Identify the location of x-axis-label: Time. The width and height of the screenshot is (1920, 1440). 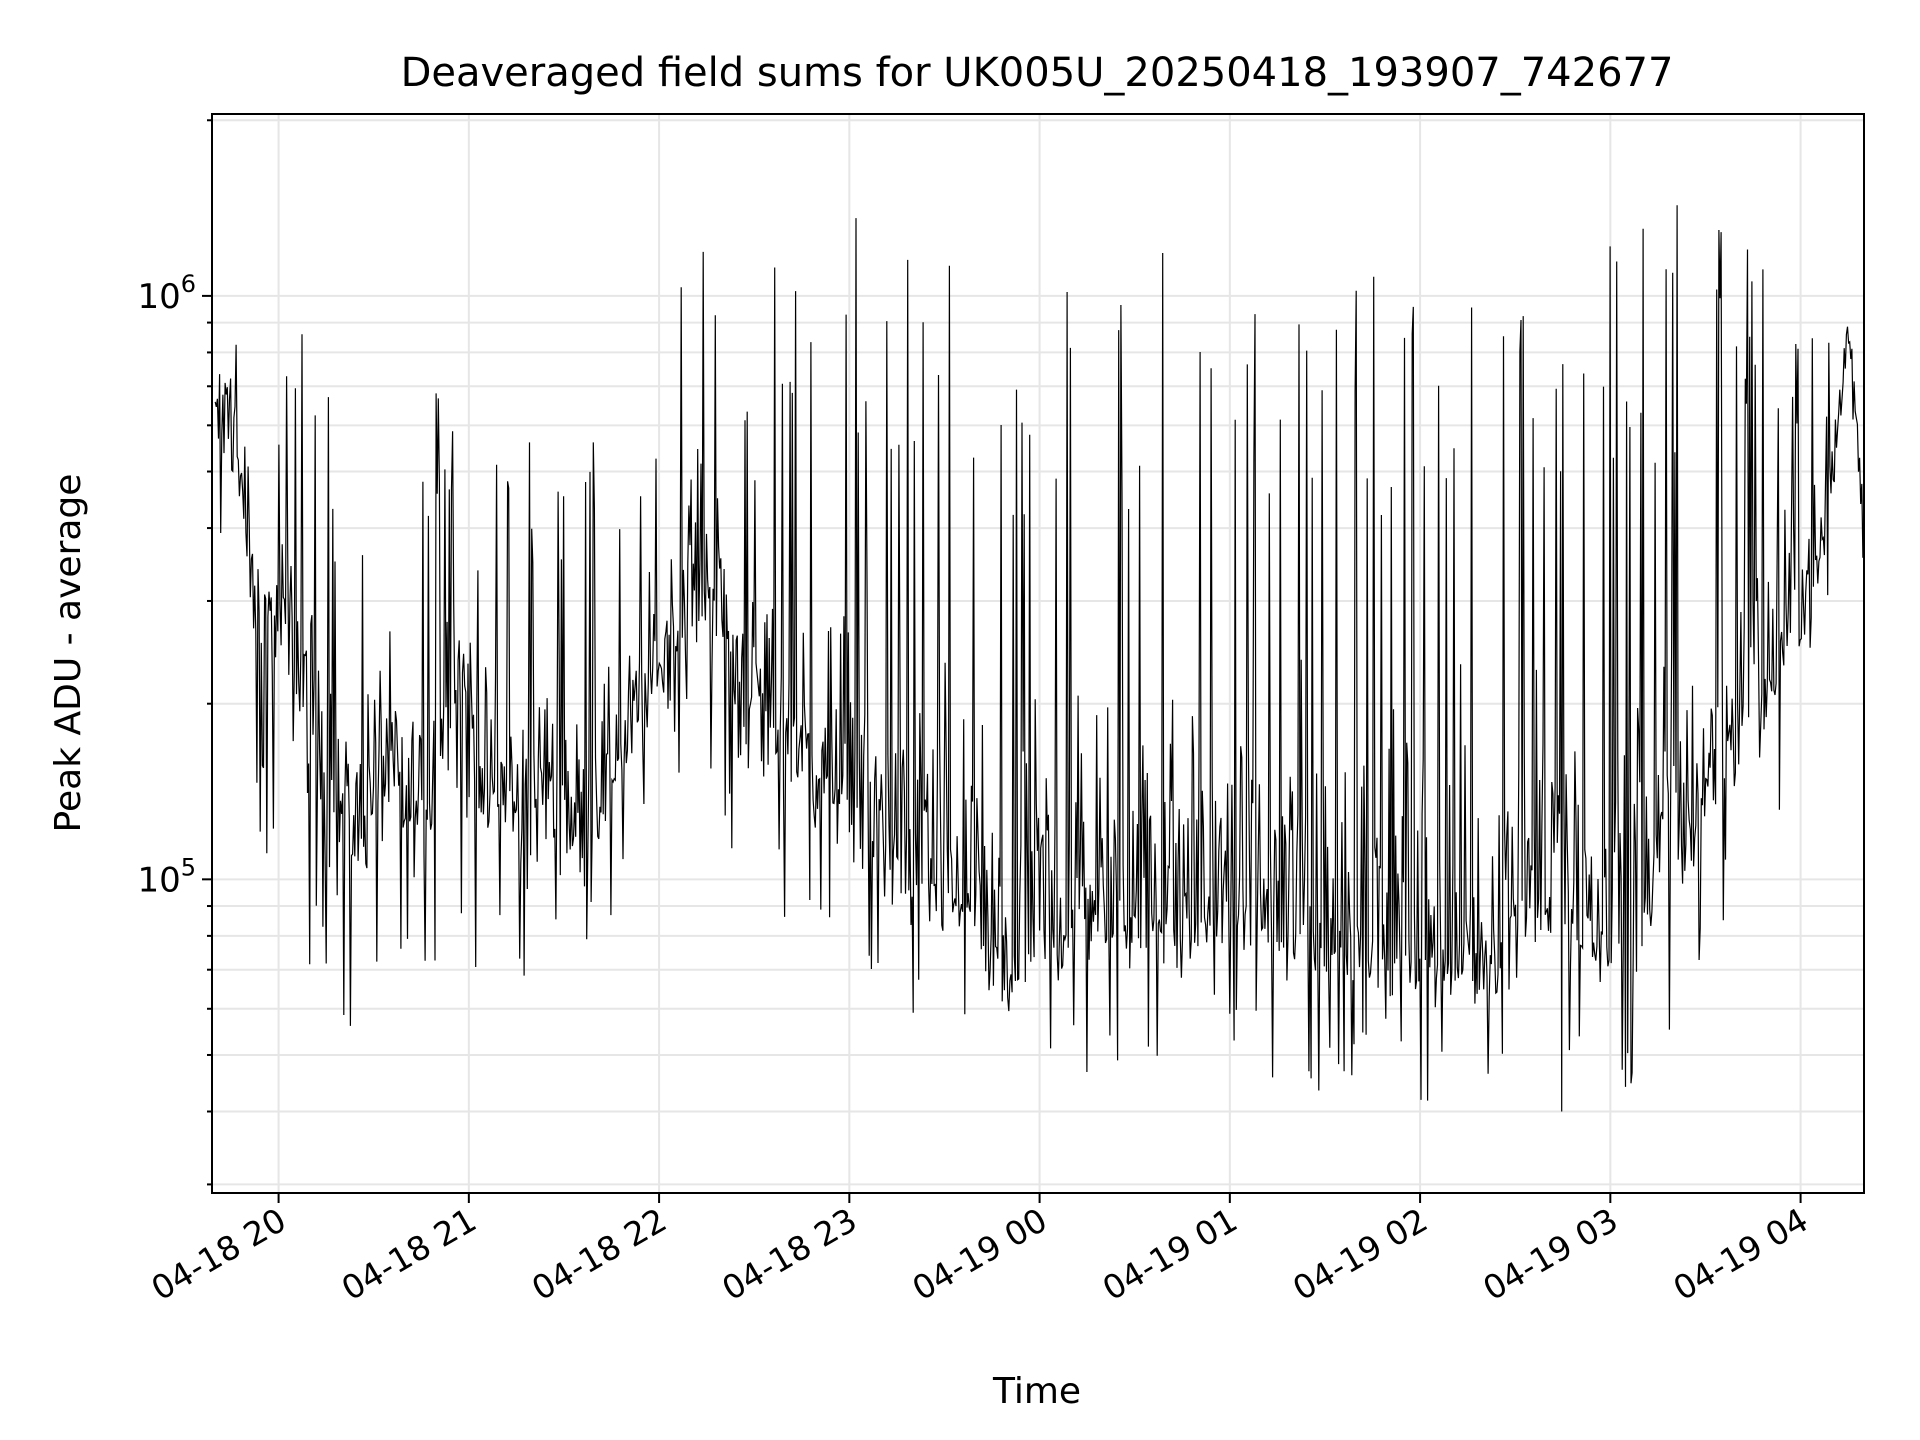
(1036, 1391).